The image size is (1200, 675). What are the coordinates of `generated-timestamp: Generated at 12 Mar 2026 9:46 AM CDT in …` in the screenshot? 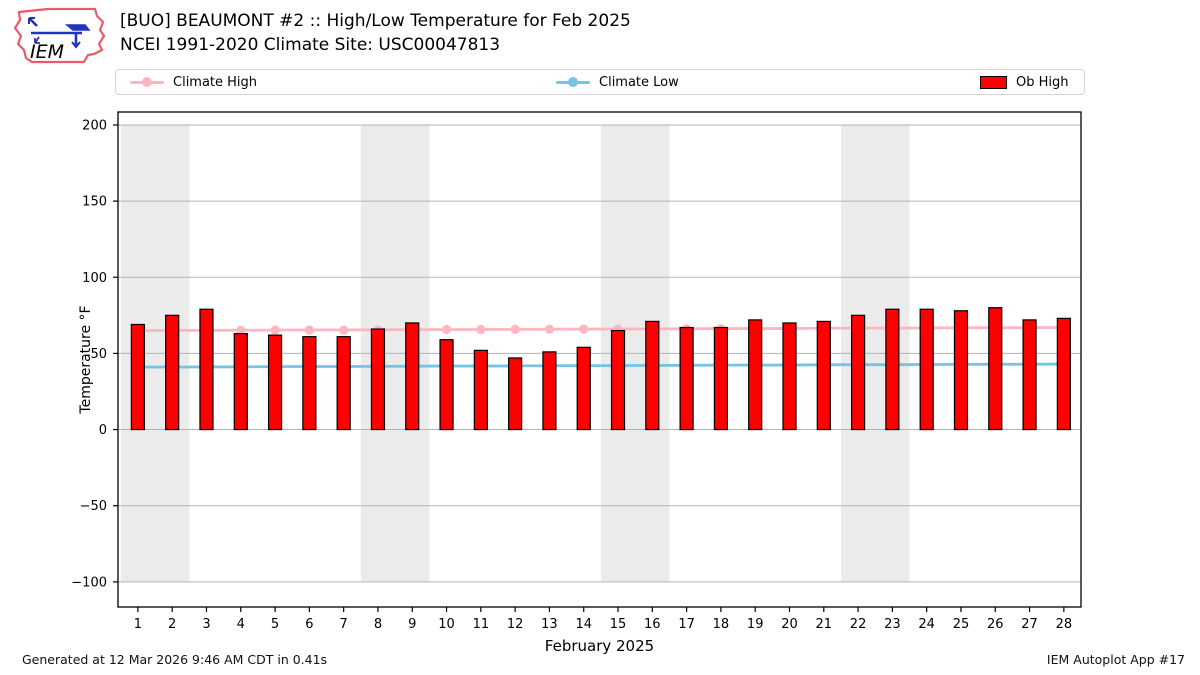 It's located at (175, 659).